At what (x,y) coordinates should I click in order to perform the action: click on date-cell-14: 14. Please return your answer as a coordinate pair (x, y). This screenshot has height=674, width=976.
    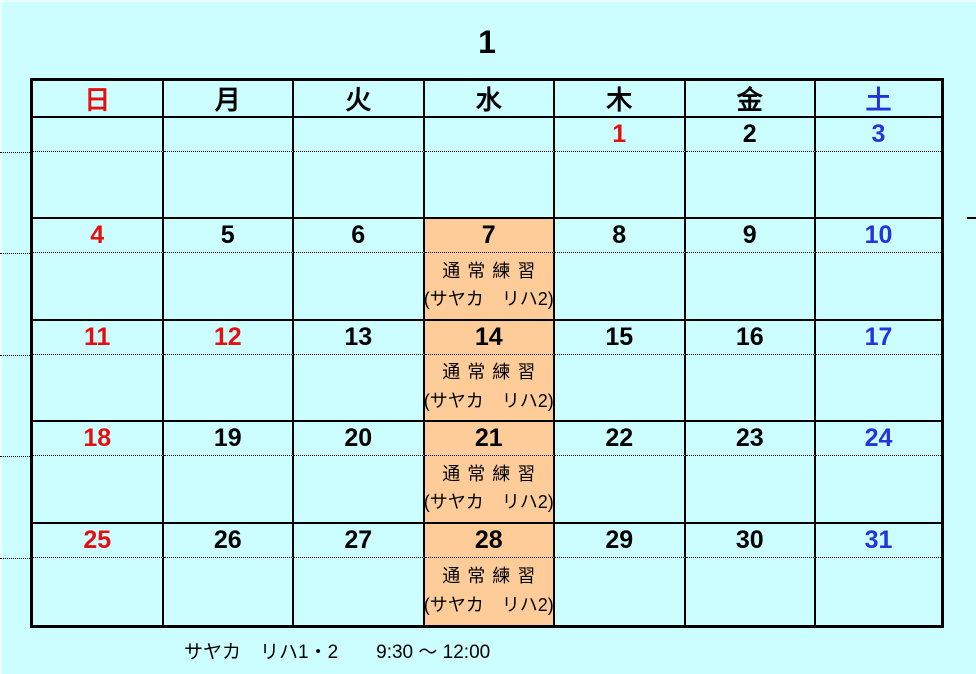
    Looking at the image, I should click on (489, 337).